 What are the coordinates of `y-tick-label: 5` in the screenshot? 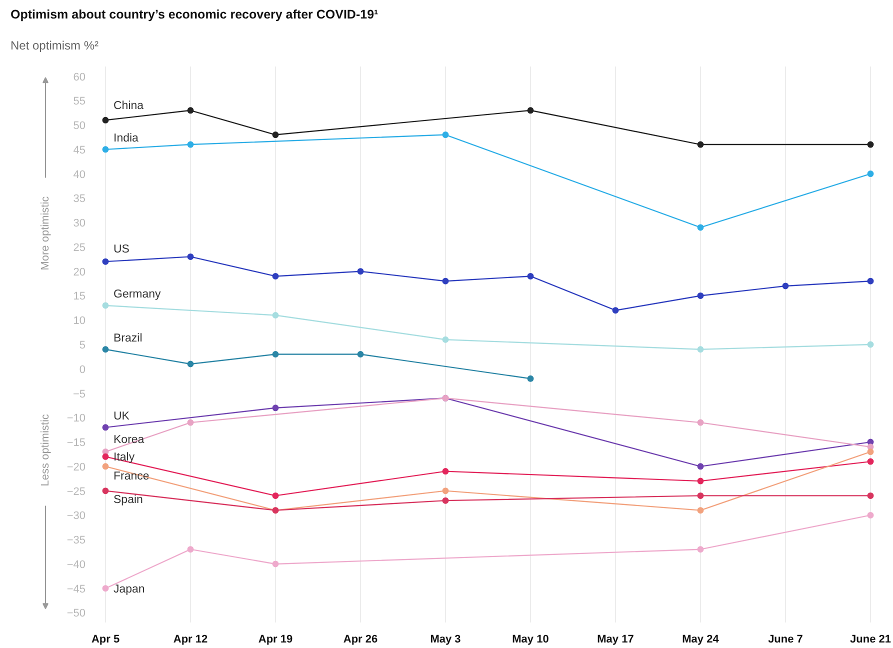 It's located at (82, 346).